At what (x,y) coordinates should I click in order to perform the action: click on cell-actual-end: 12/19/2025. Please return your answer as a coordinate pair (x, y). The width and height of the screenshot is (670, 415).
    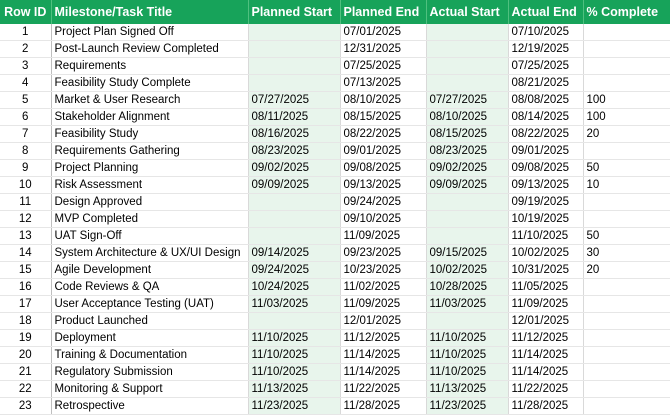
    Looking at the image, I should click on (546, 49).